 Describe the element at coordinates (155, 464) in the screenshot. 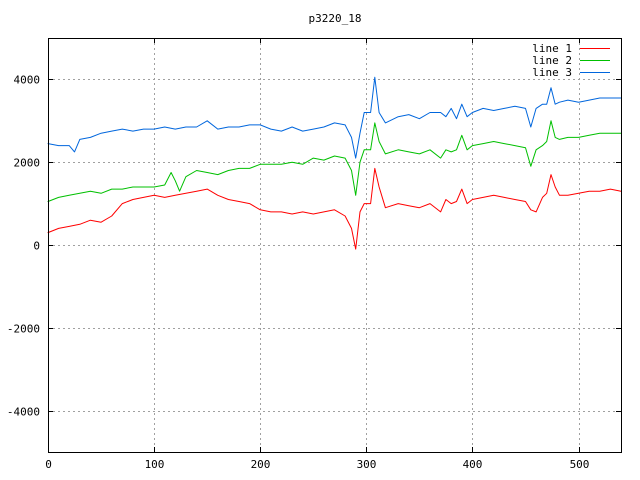

I see `x-tick-label: 100` at that location.